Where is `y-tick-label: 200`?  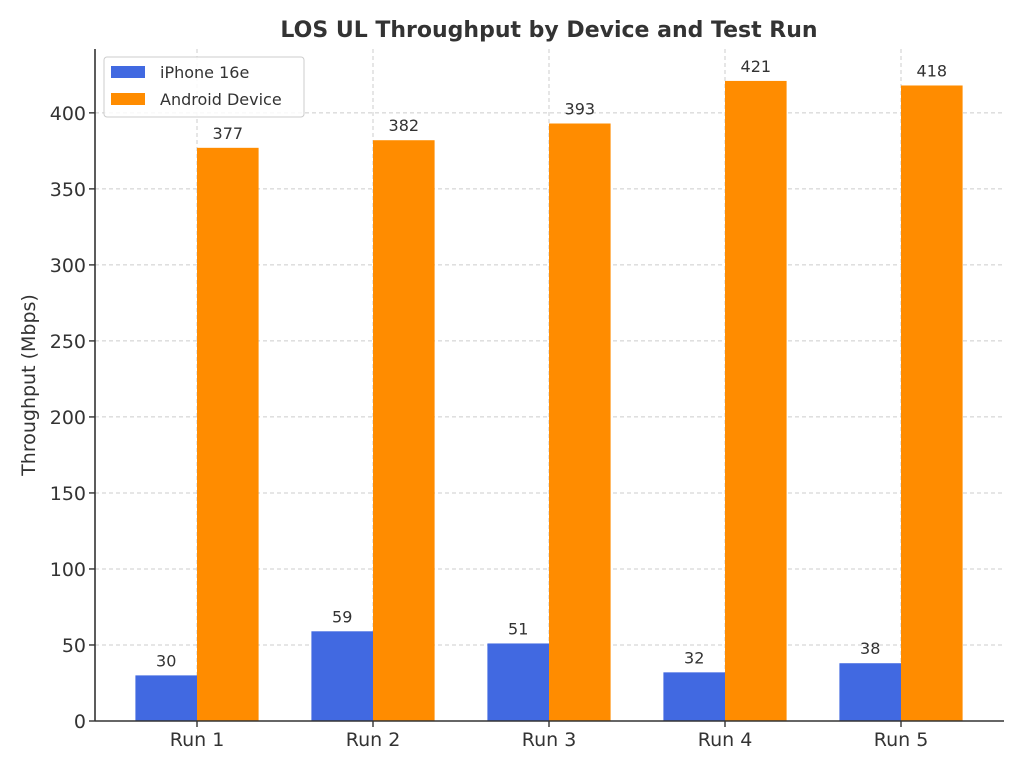 y-tick-label: 200 is located at coordinates (68, 418).